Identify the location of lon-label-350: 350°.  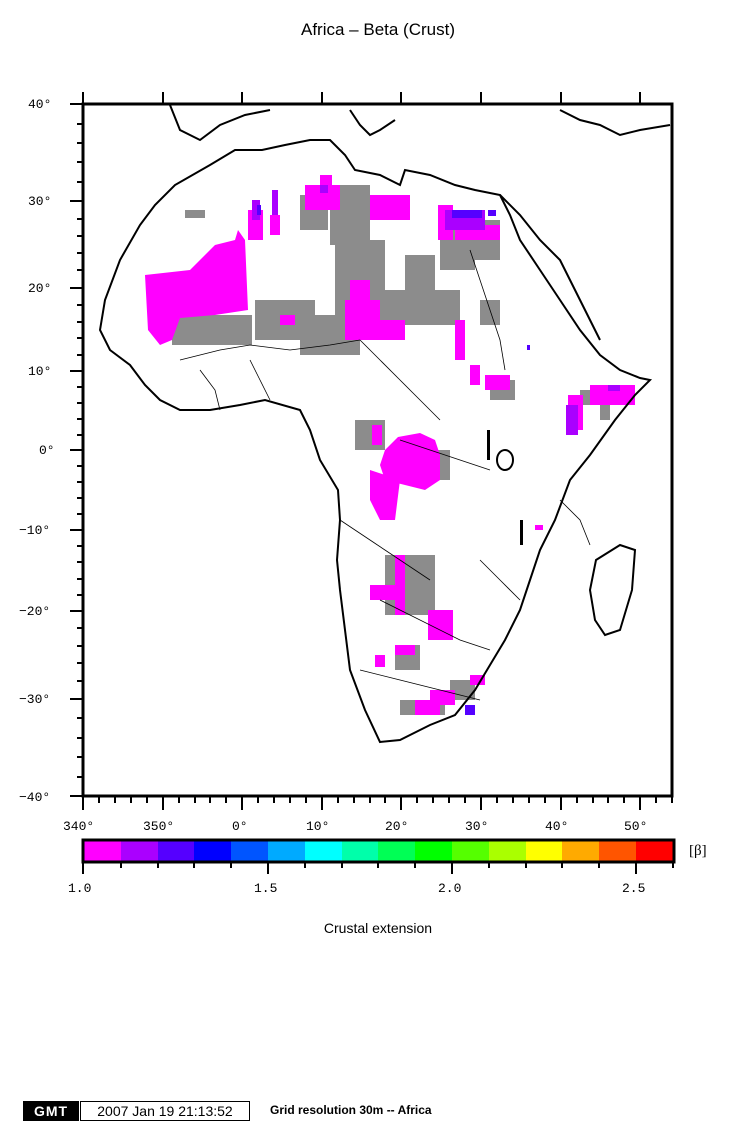
(159, 826).